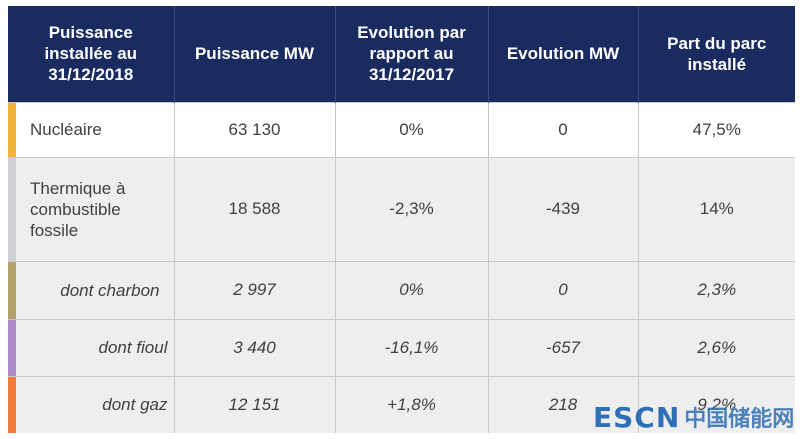 Image resolution: width=800 pixels, height=439 pixels. I want to click on watermark-chinese: 中国储能网, so click(739, 419).